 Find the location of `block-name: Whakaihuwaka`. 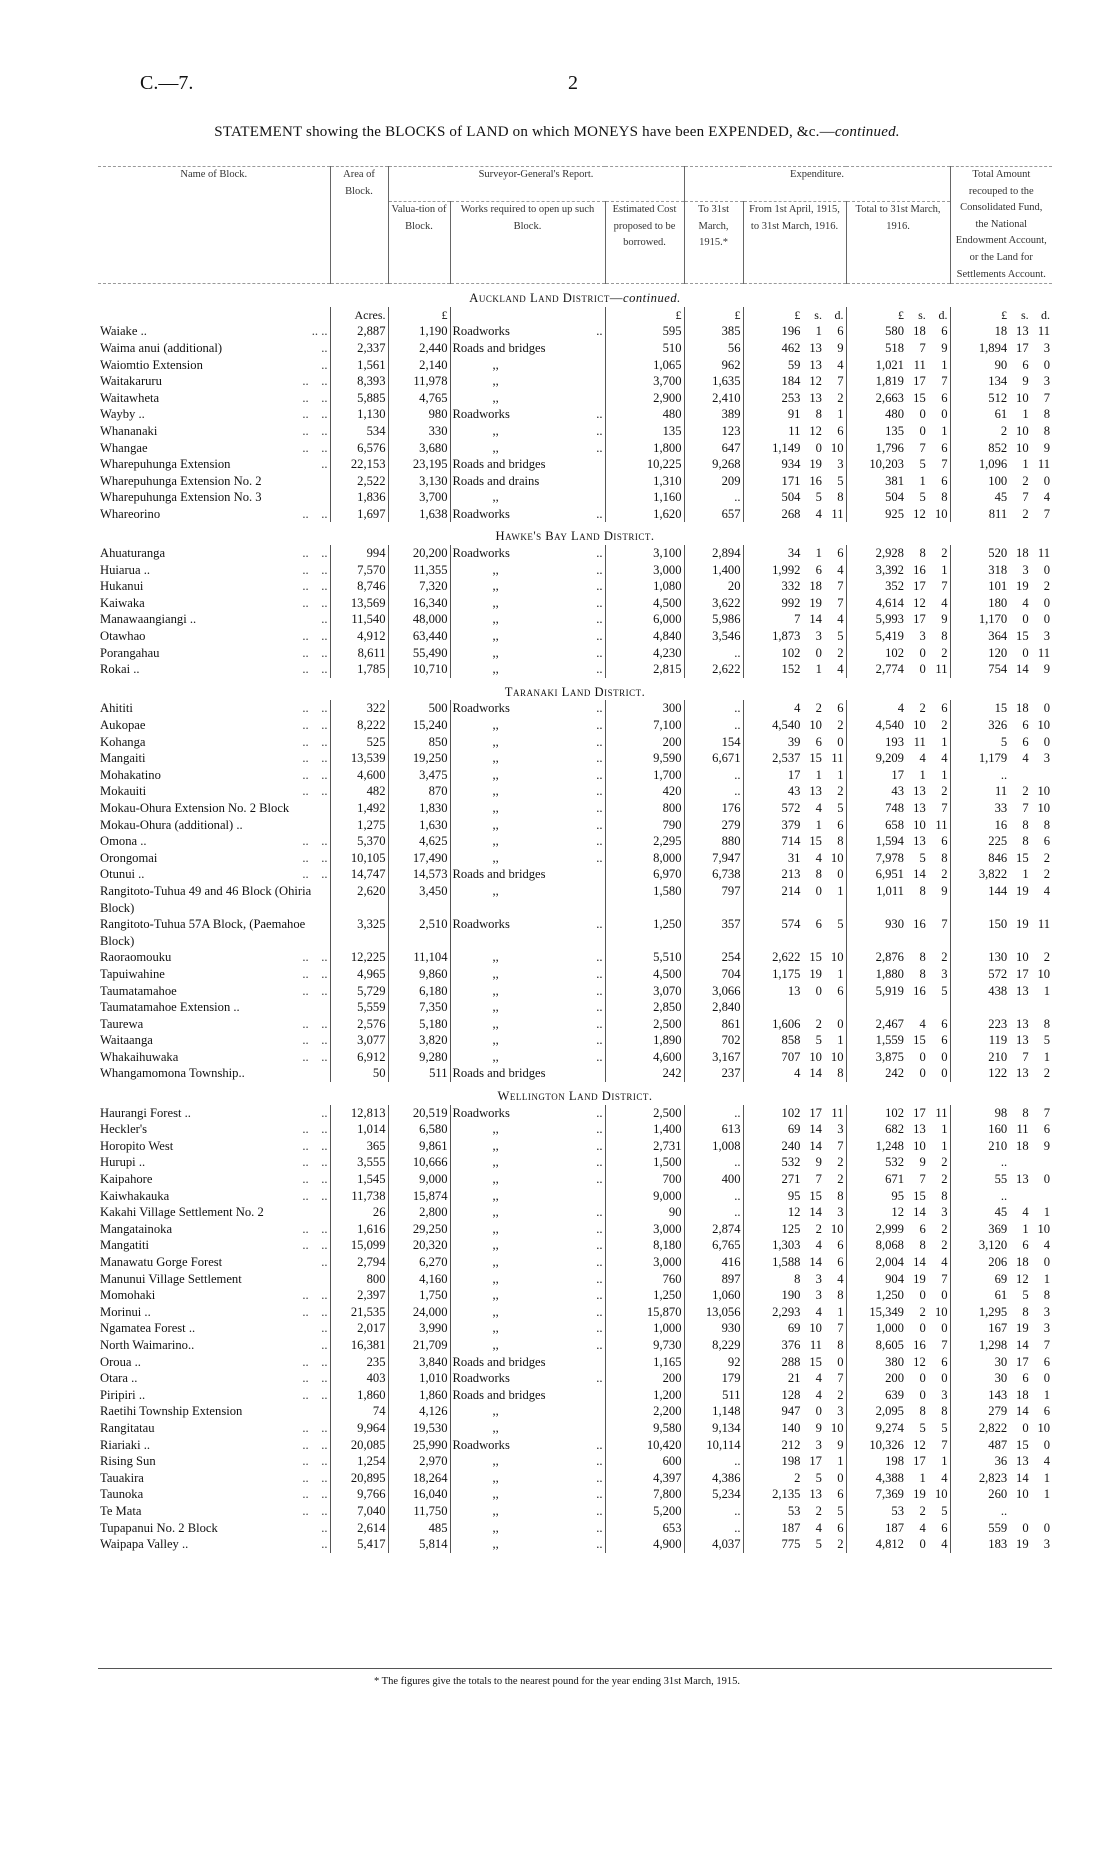

block-name: Whakaihuwaka is located at coordinates (139, 1056).